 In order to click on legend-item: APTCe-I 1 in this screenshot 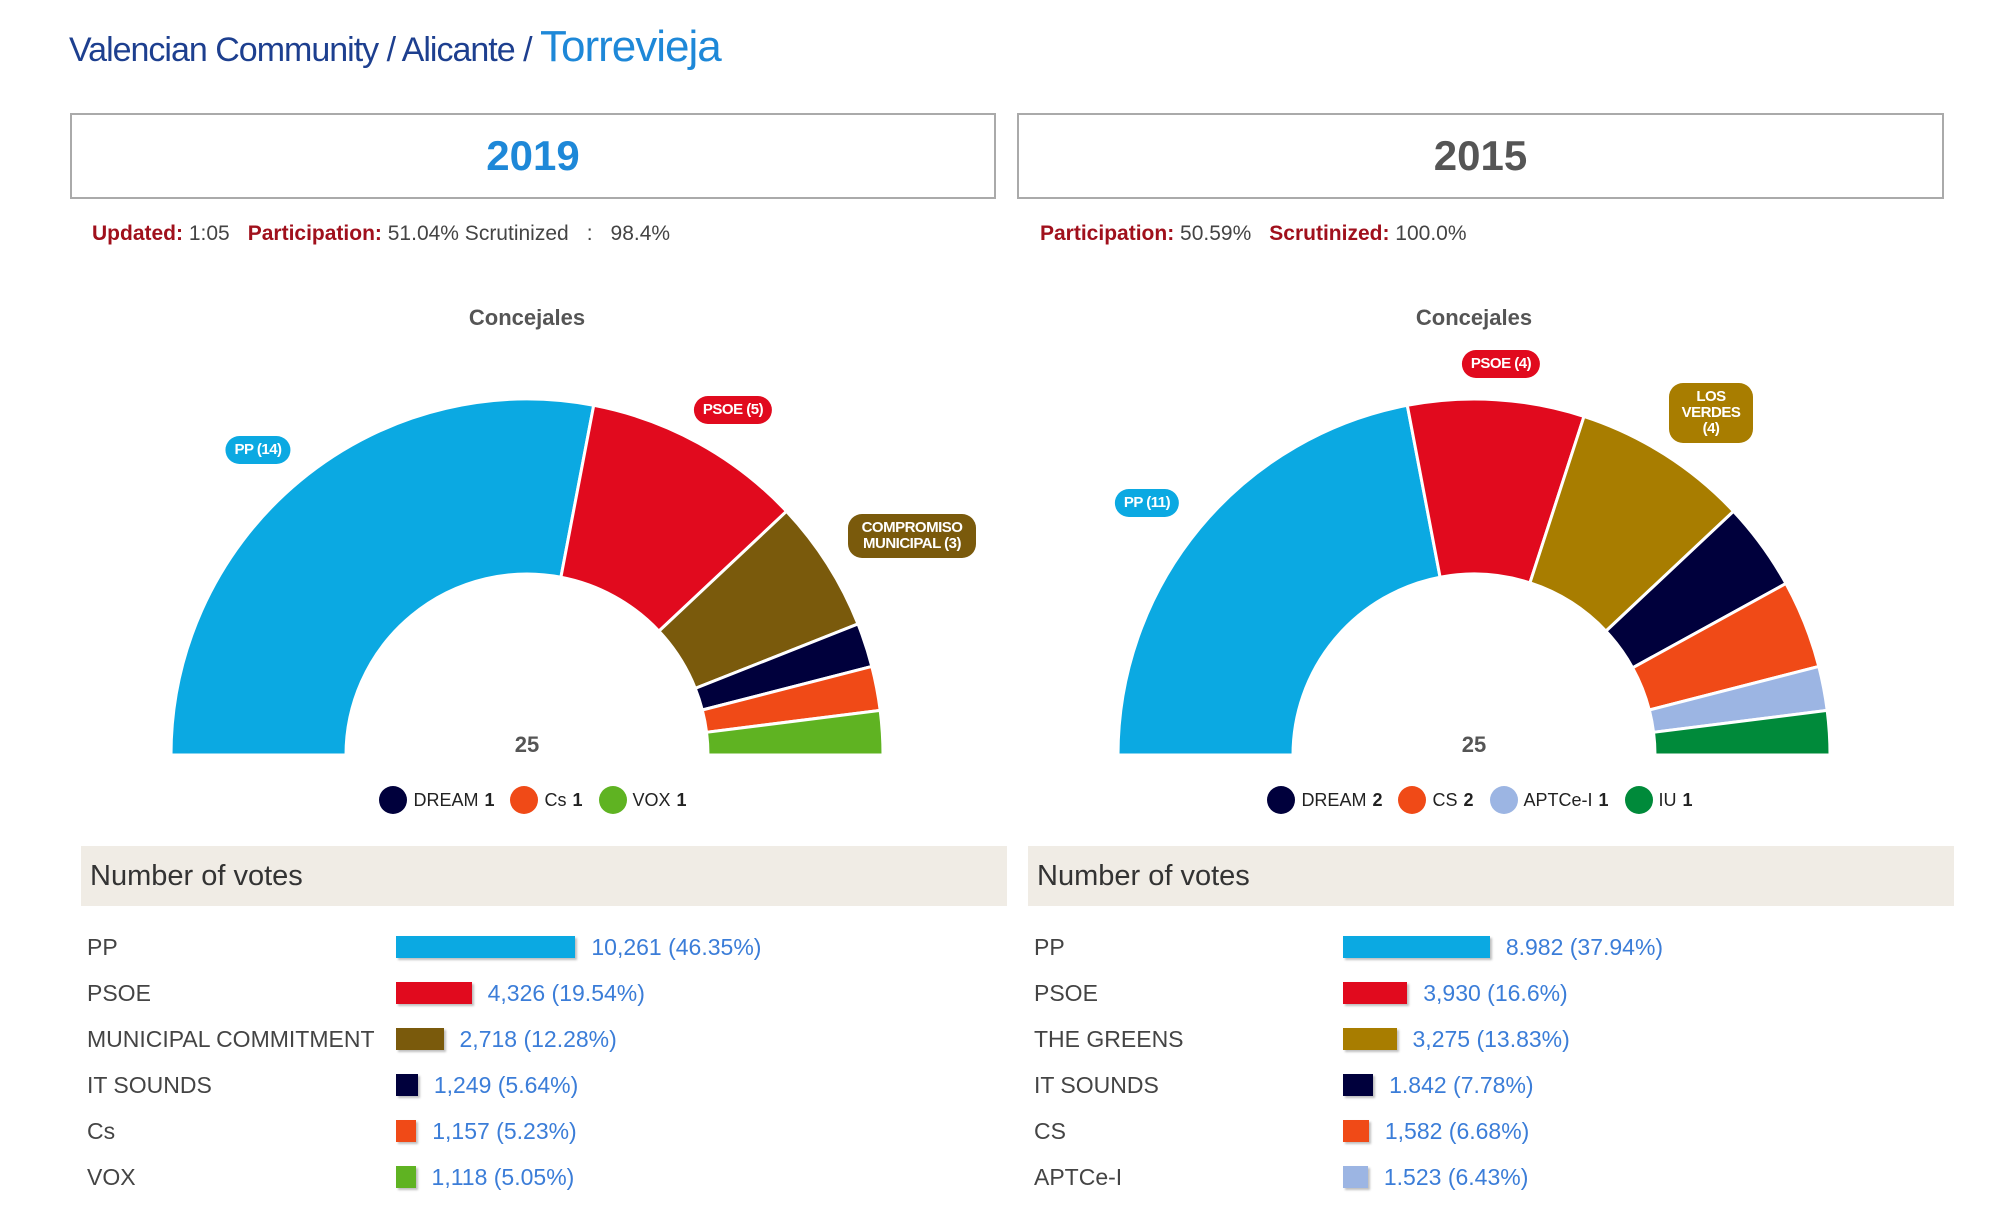, I will do `click(1549, 800)`.